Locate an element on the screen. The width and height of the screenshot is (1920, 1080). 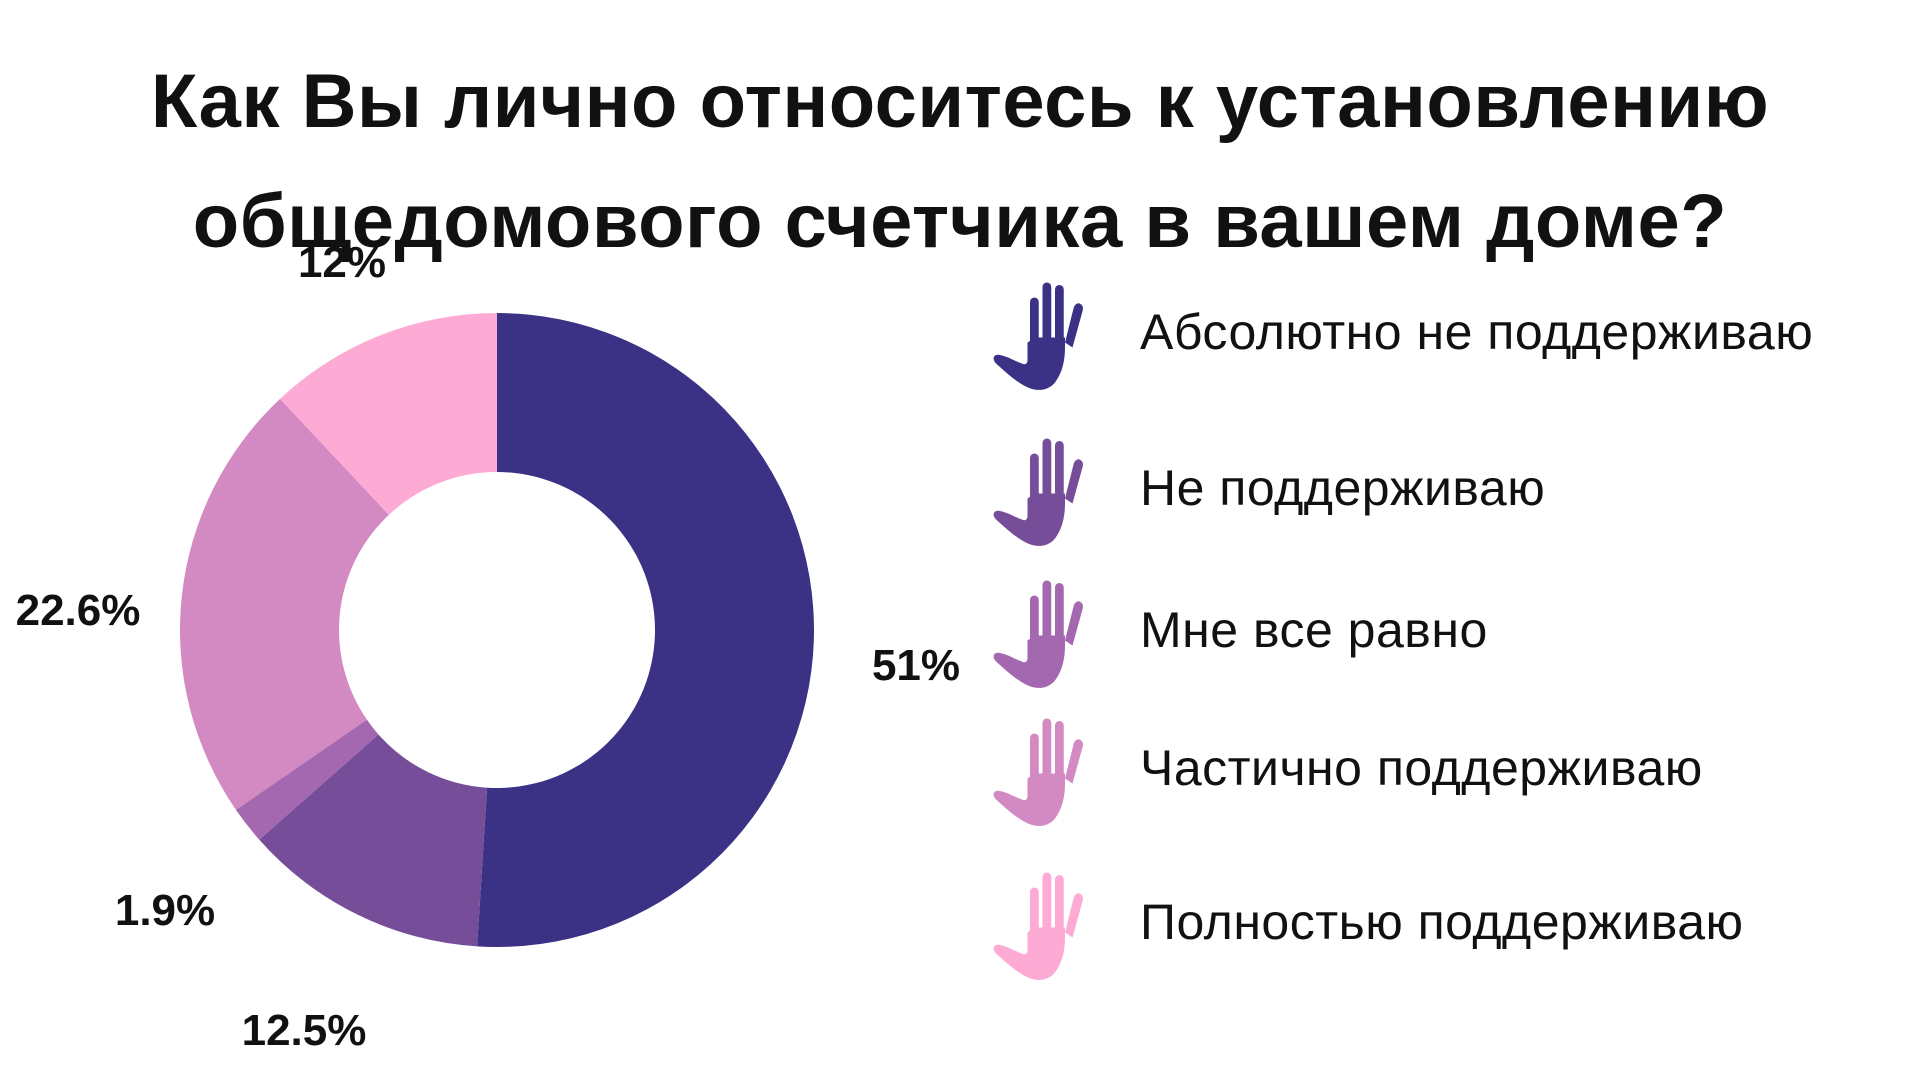
slice-label-2: 12.5% is located at coordinates (304, 1030).